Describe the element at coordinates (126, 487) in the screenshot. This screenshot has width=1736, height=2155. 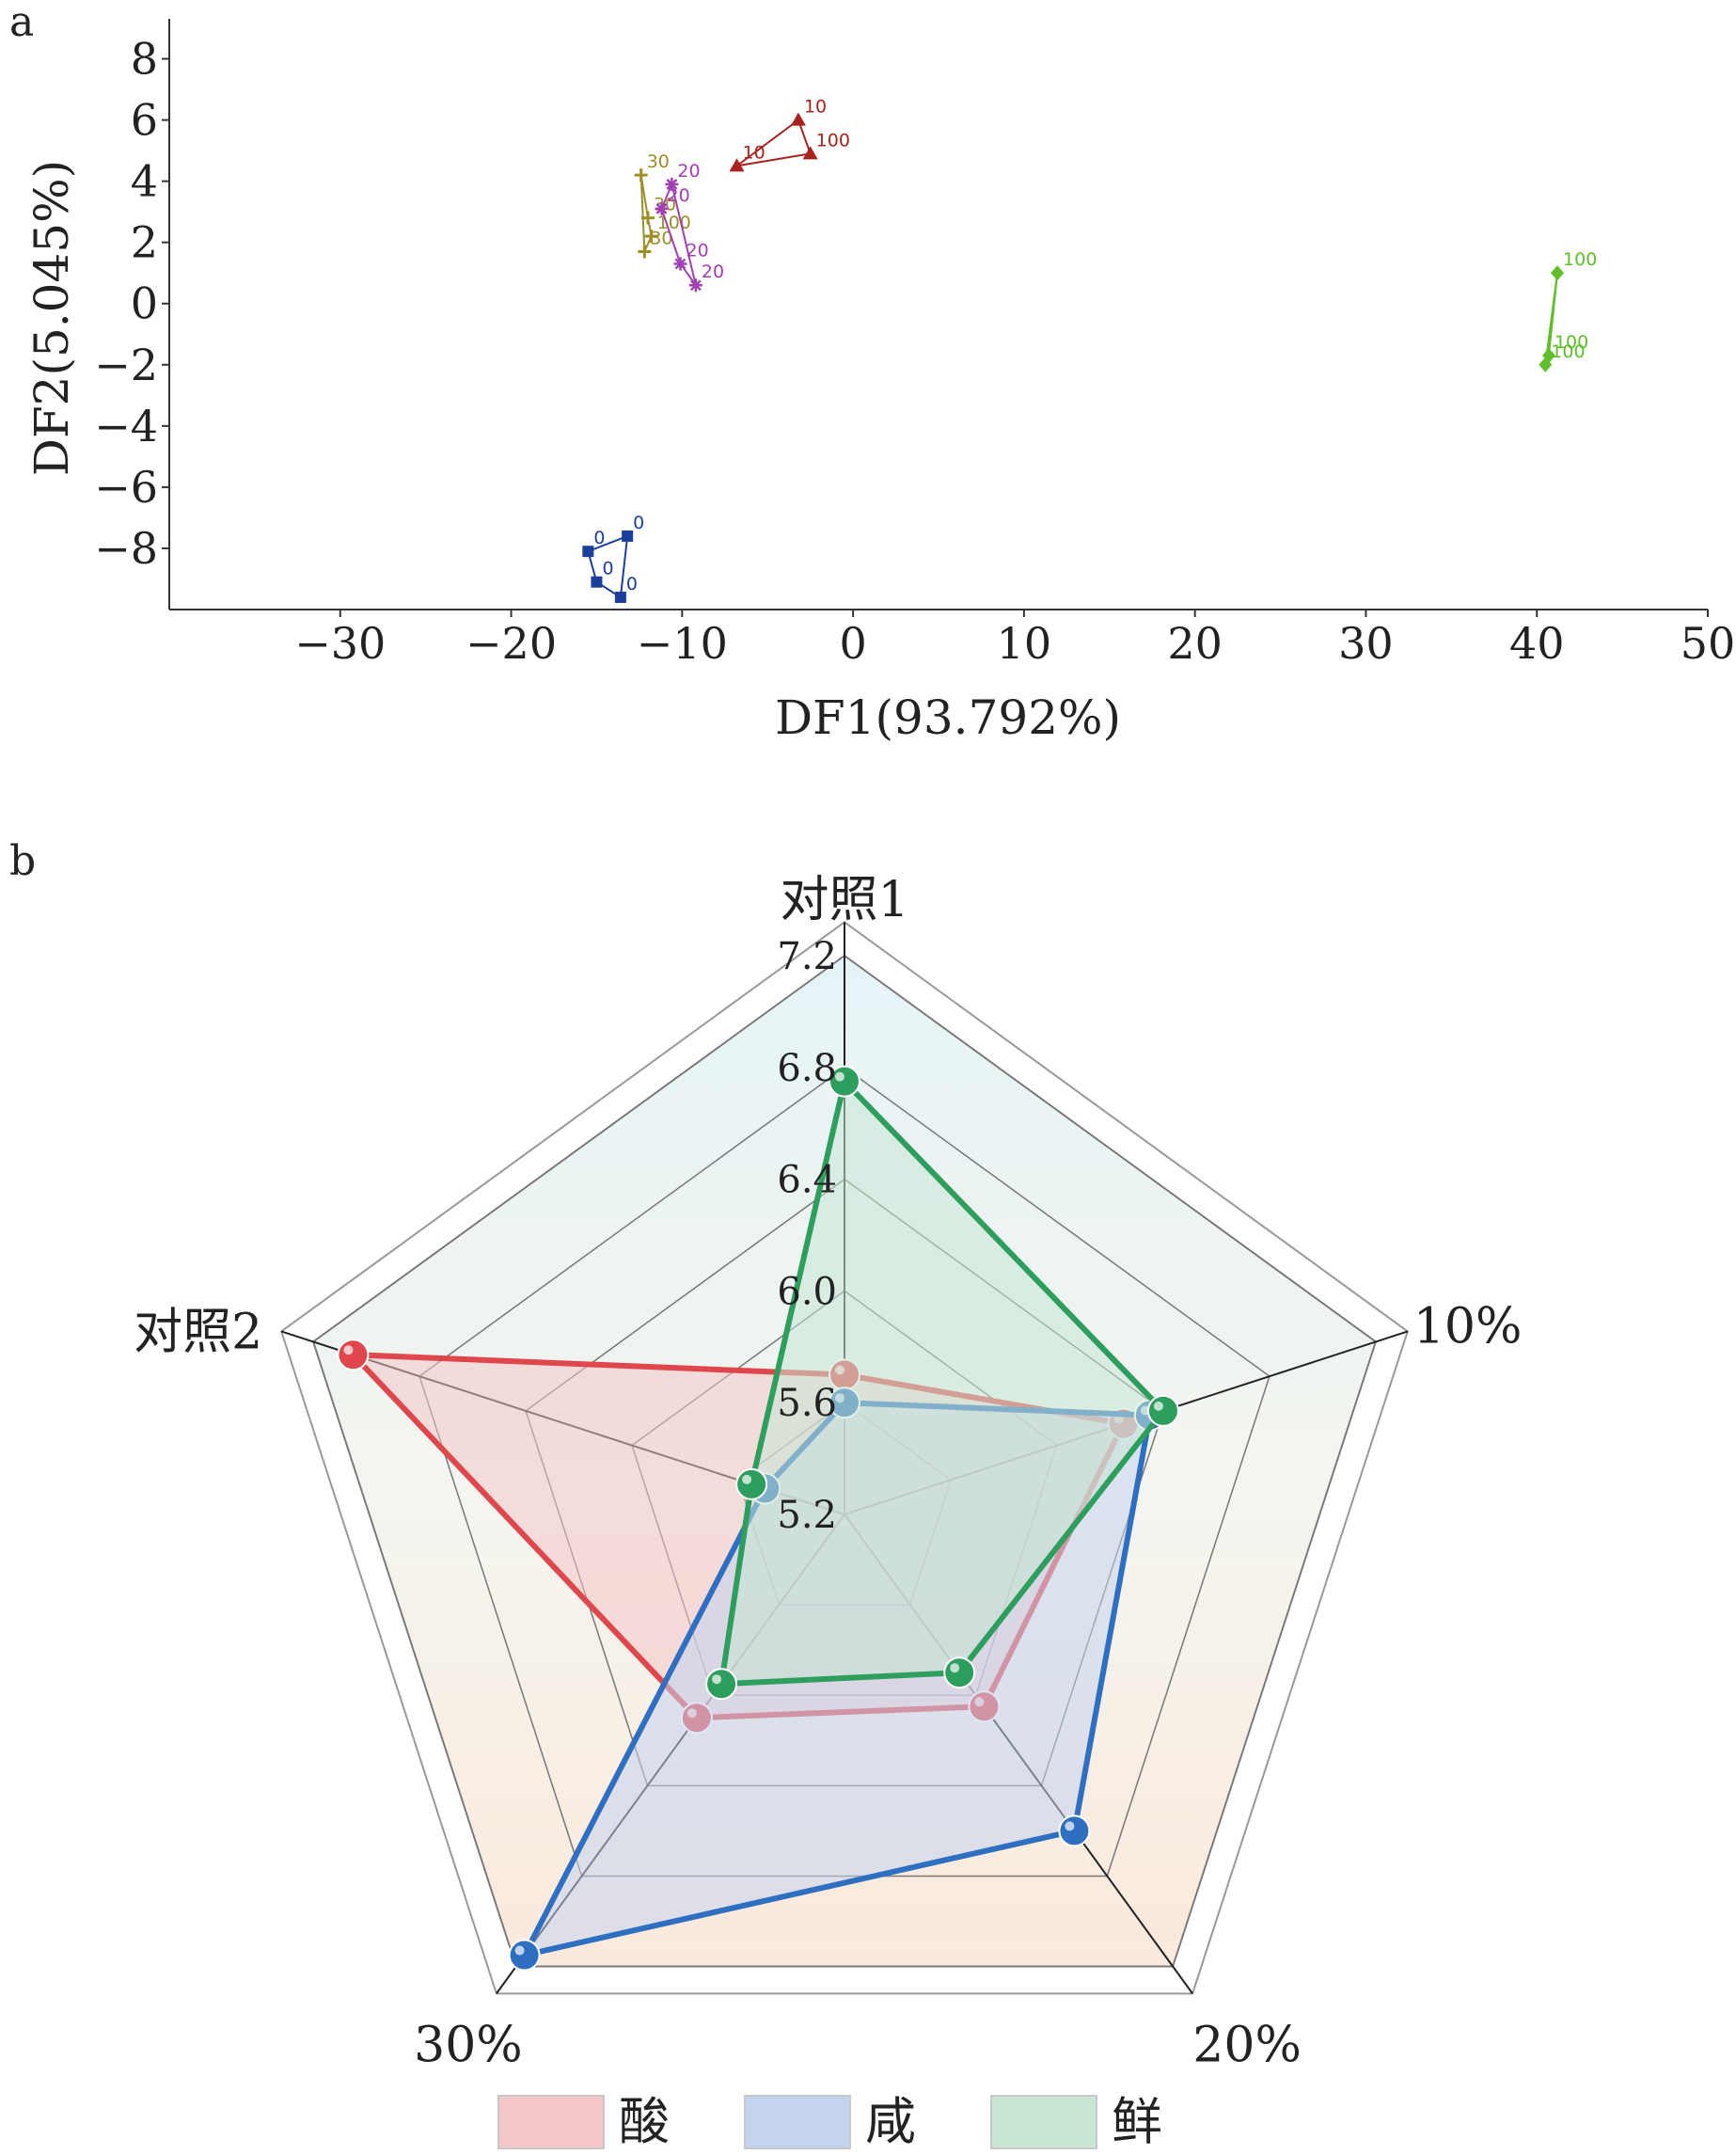
I see `y-tick-label: −6` at that location.